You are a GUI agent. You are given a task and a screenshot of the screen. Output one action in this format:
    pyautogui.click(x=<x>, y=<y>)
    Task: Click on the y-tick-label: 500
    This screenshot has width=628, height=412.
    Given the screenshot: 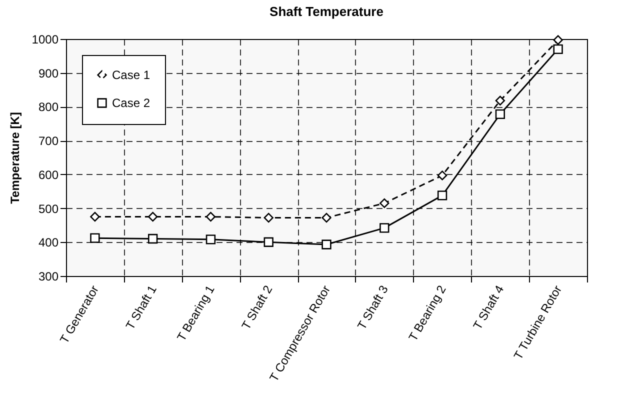 What is the action you would take?
    pyautogui.click(x=48, y=209)
    